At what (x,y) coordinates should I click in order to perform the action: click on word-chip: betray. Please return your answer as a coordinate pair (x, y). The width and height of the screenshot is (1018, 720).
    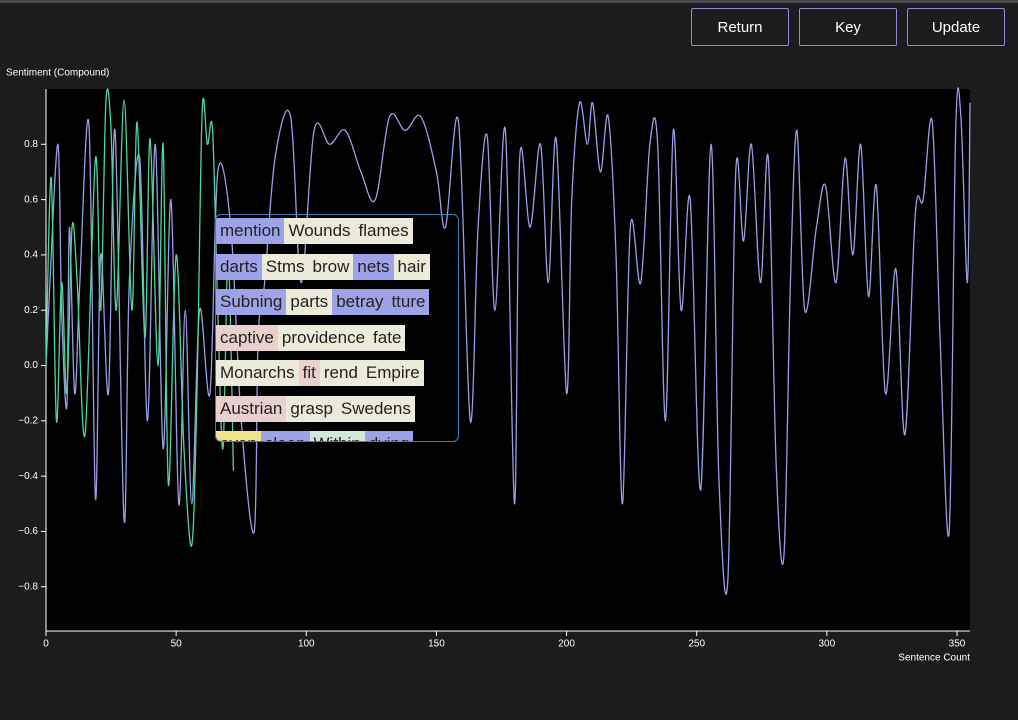
    Looking at the image, I should click on (360, 302).